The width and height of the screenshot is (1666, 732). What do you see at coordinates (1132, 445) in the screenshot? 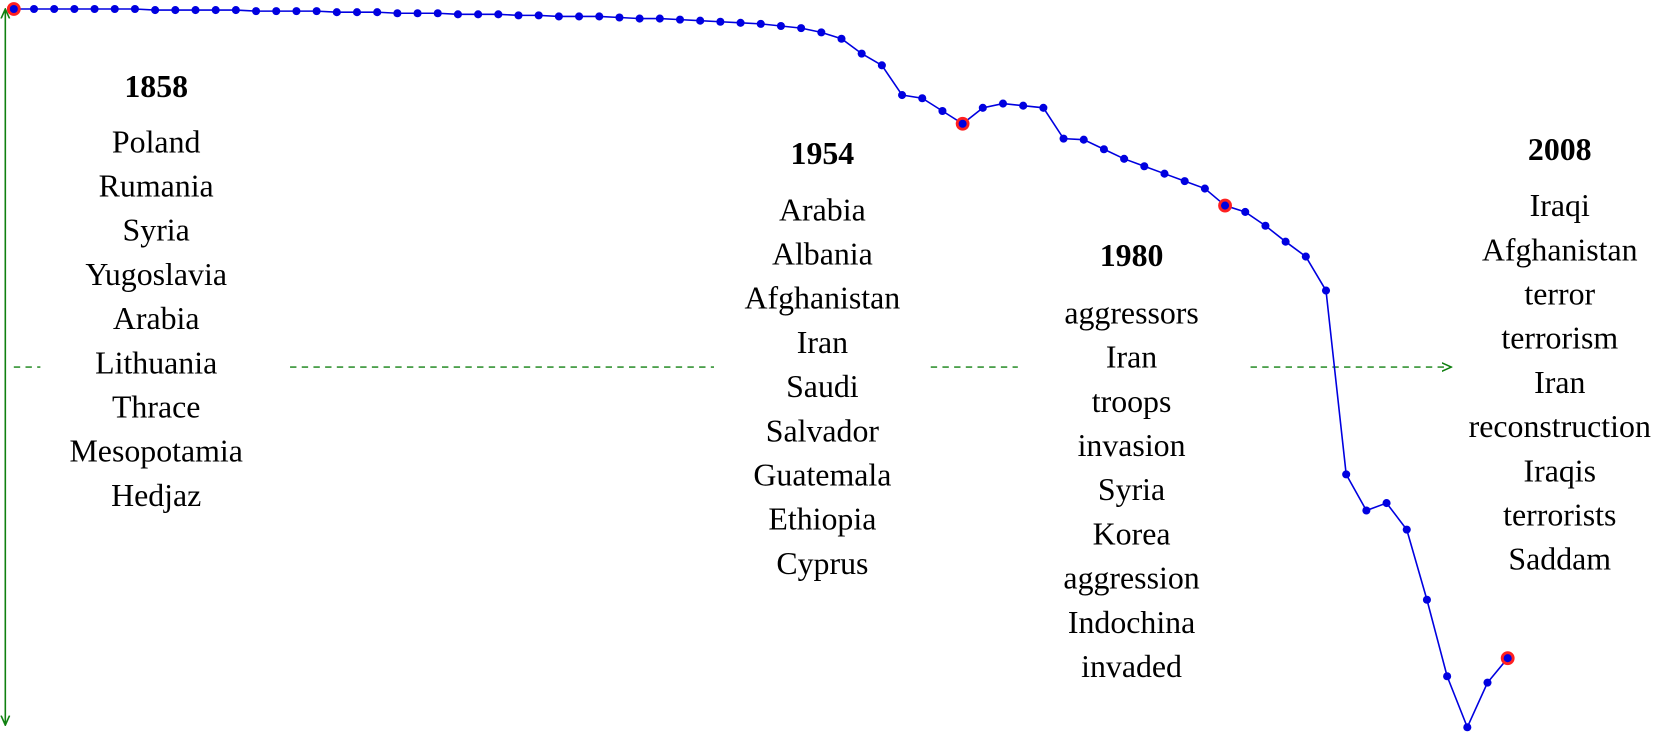
I see `group-word: invasion` at bounding box center [1132, 445].